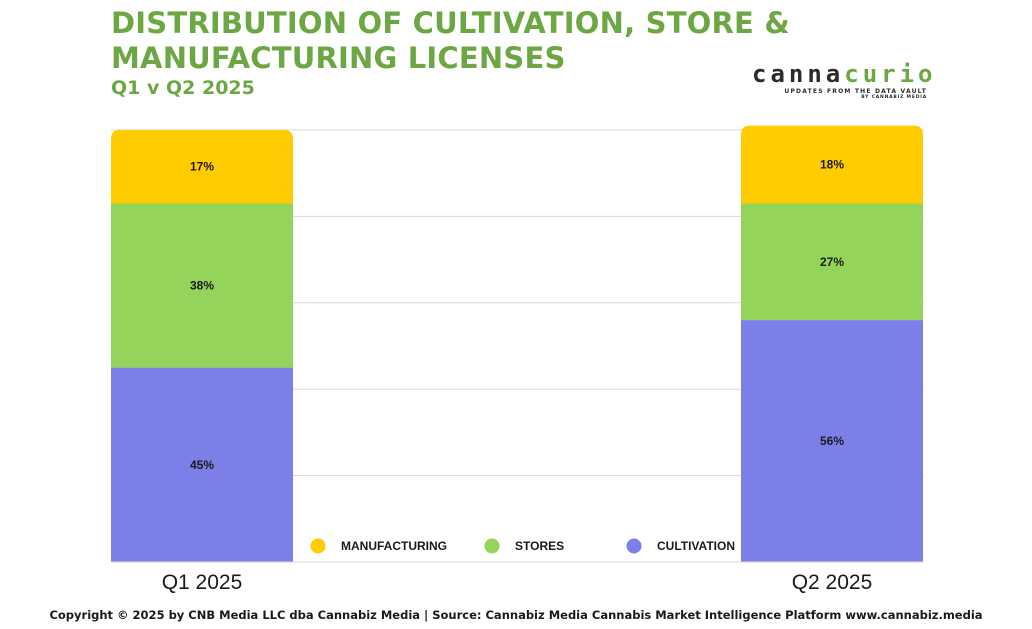 This screenshot has width=1032, height=629. I want to click on data-label-manufacturing-1: 18%, so click(832, 165).